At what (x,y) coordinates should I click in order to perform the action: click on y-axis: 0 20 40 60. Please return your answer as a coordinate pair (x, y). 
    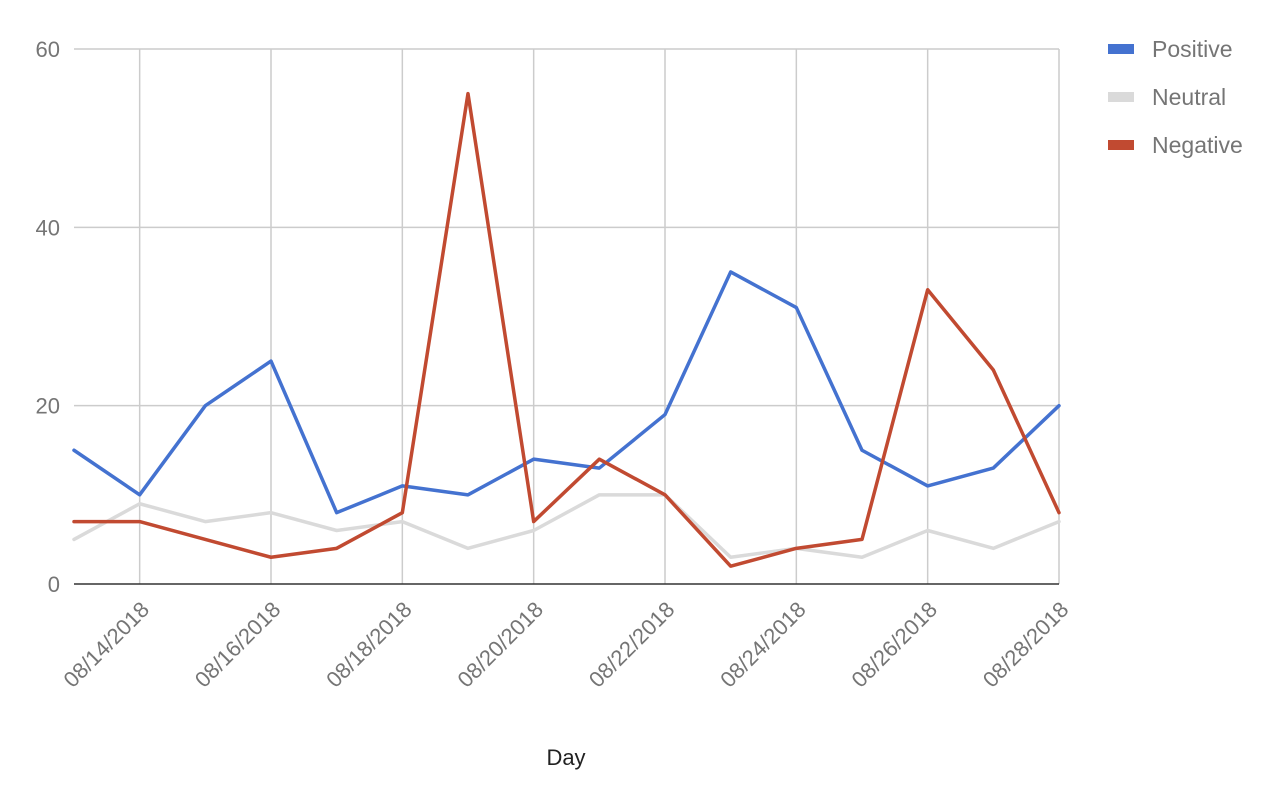
    Looking at the image, I should click on (48, 317).